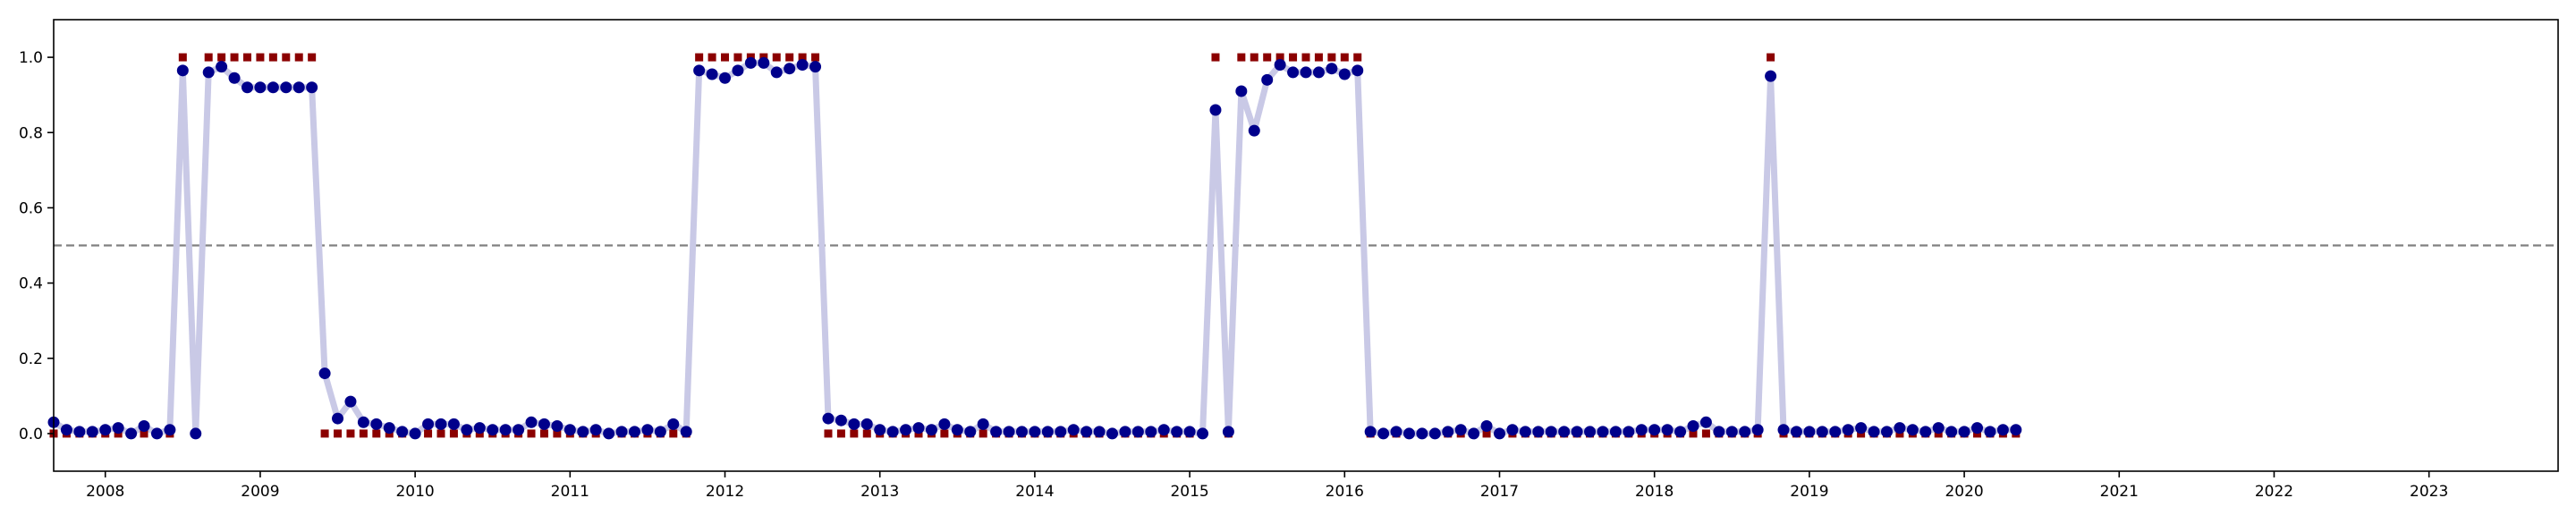 The image size is (2576, 515). Describe the element at coordinates (1034, 492) in the screenshot. I see `x-tick-label: 2014` at that location.